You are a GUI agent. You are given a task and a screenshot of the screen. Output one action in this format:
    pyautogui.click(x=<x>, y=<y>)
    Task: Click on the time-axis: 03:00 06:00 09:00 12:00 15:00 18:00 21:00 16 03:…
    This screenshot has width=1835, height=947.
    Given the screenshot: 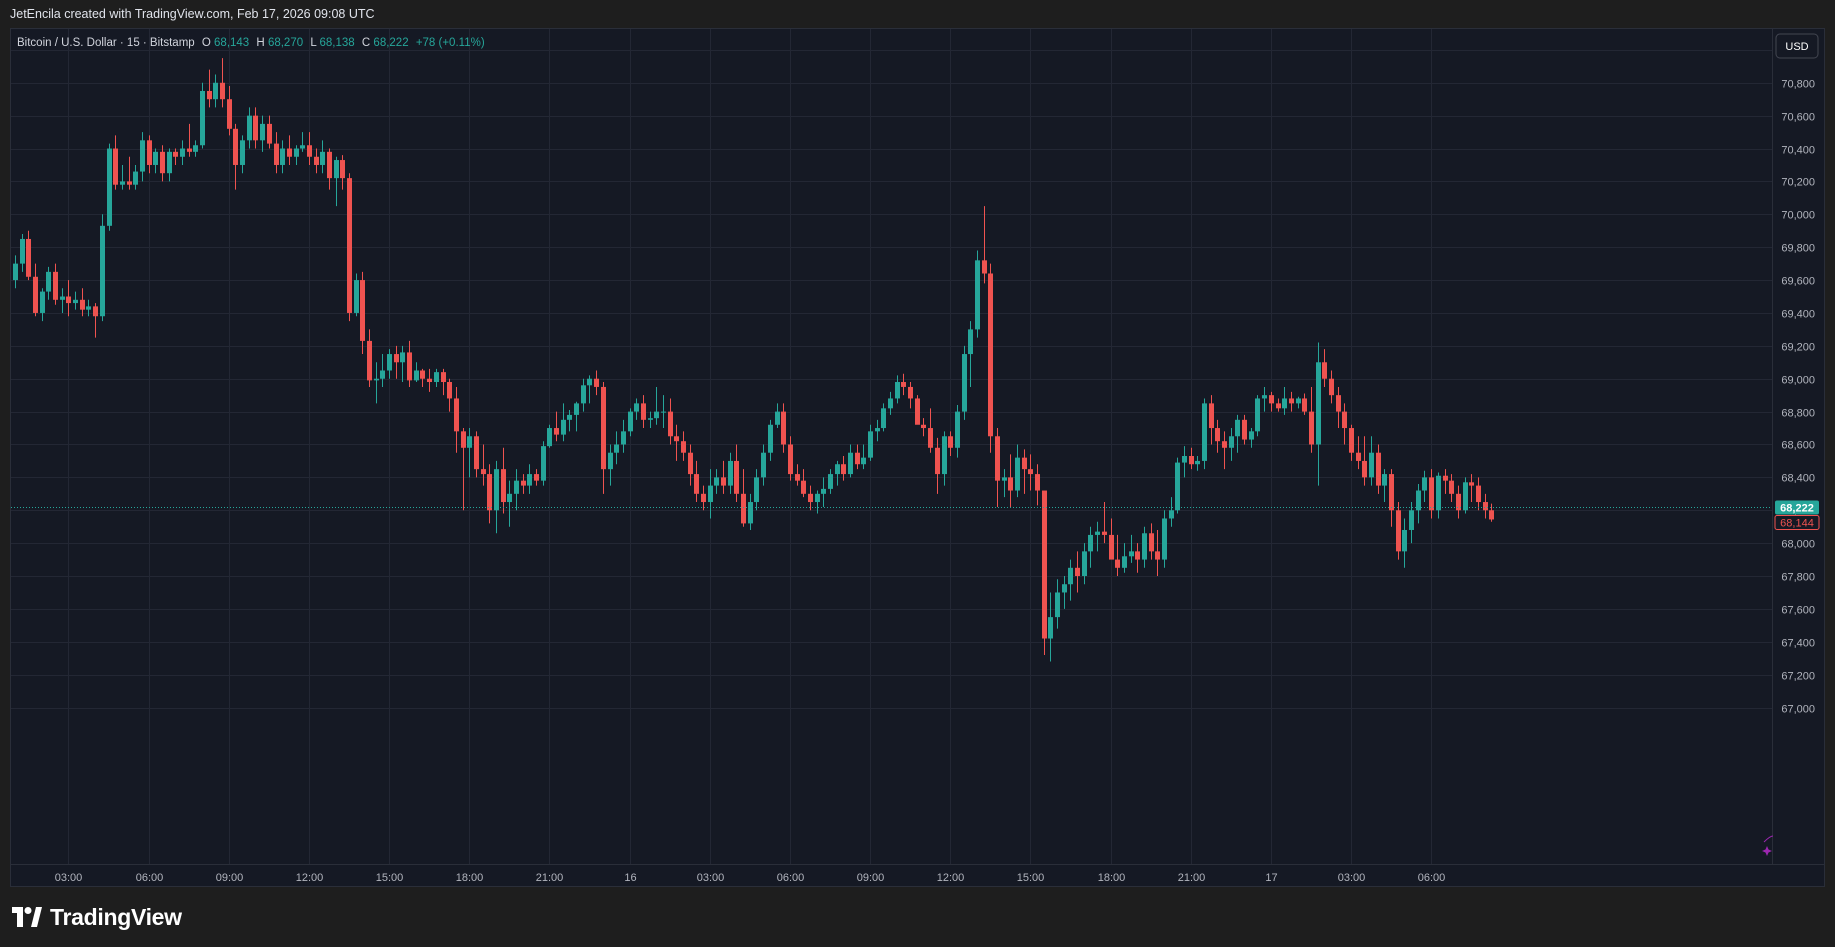 What is the action you would take?
    pyautogui.click(x=750, y=878)
    